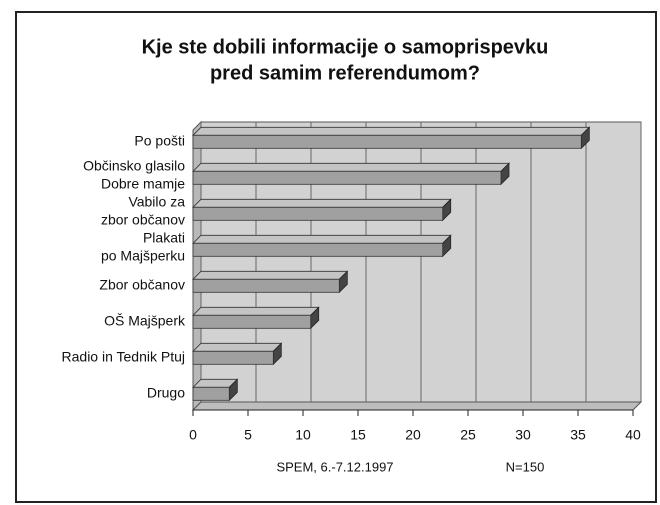  What do you see at coordinates (248, 435) in the screenshot?
I see `x-tick-label: 5` at bounding box center [248, 435].